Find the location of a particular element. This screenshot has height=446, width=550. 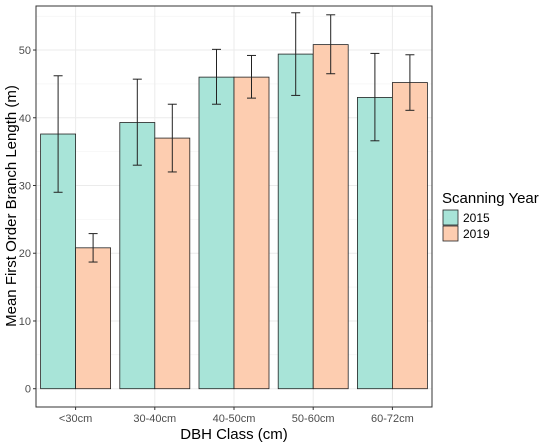

x-axis: <30cm 30-40cm 40-50cm 50-60cm 60-72cm is located at coordinates (236, 416).